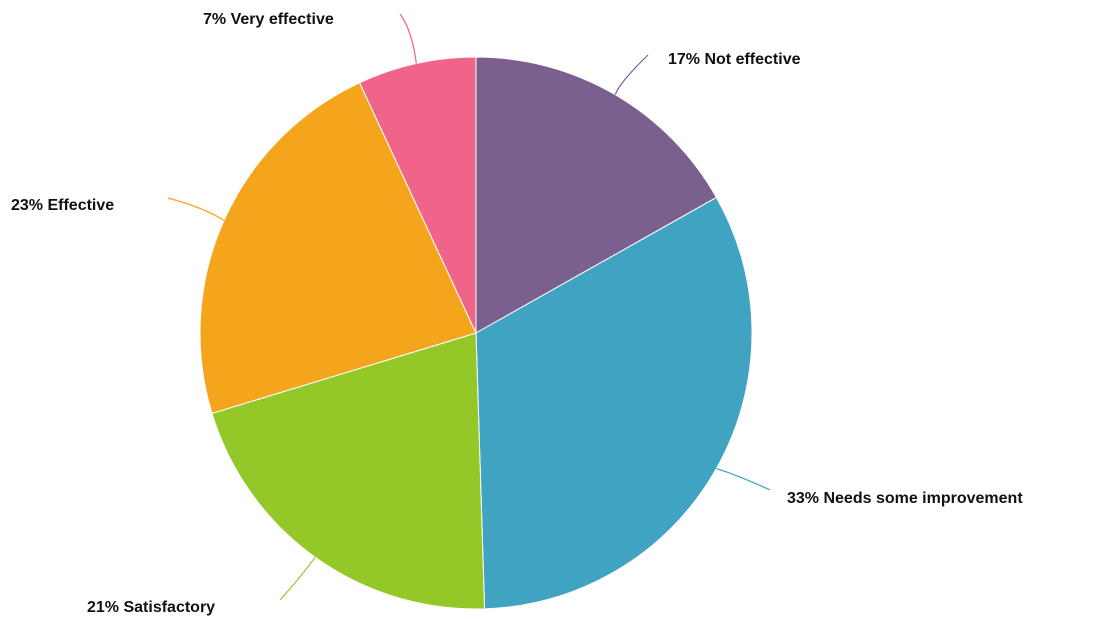 The width and height of the screenshot is (1106, 620). Describe the element at coordinates (151, 607) in the screenshot. I see `slice-label-satisfactory: 21% Satisfactory` at that location.